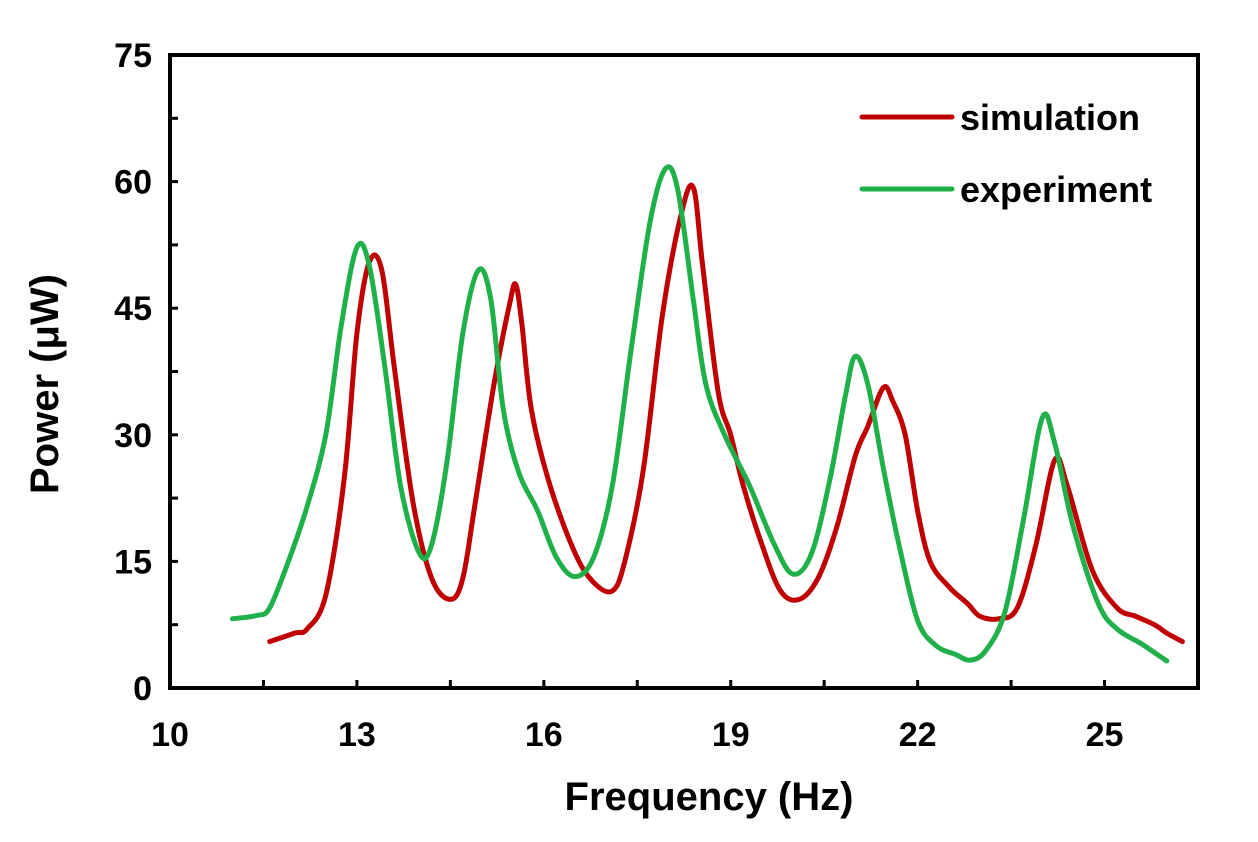 This screenshot has height=842, width=1258. Describe the element at coordinates (357, 735) in the screenshot. I see `x-tick-label-13: 13` at that location.